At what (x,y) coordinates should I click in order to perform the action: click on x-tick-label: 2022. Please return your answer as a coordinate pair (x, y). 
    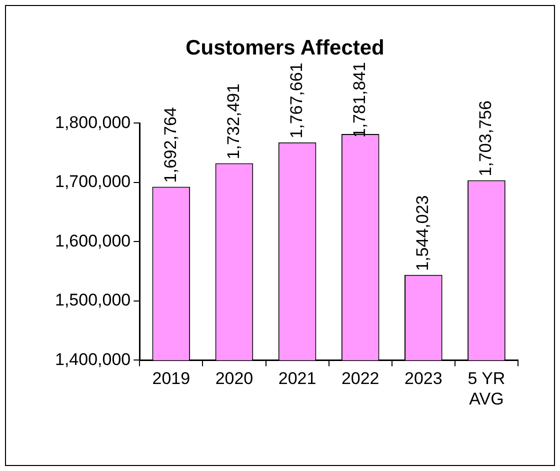
    Looking at the image, I should click on (359, 378).